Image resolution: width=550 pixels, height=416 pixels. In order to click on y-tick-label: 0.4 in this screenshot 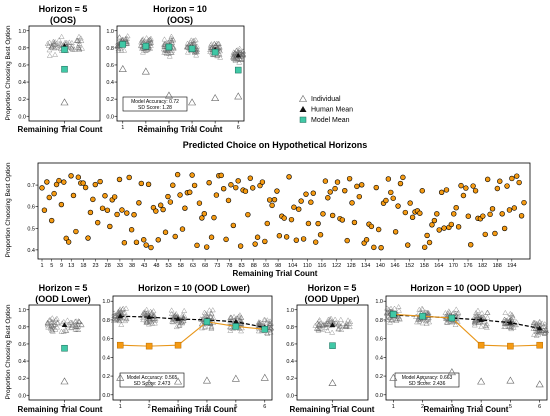, I will do `click(22, 83)`.